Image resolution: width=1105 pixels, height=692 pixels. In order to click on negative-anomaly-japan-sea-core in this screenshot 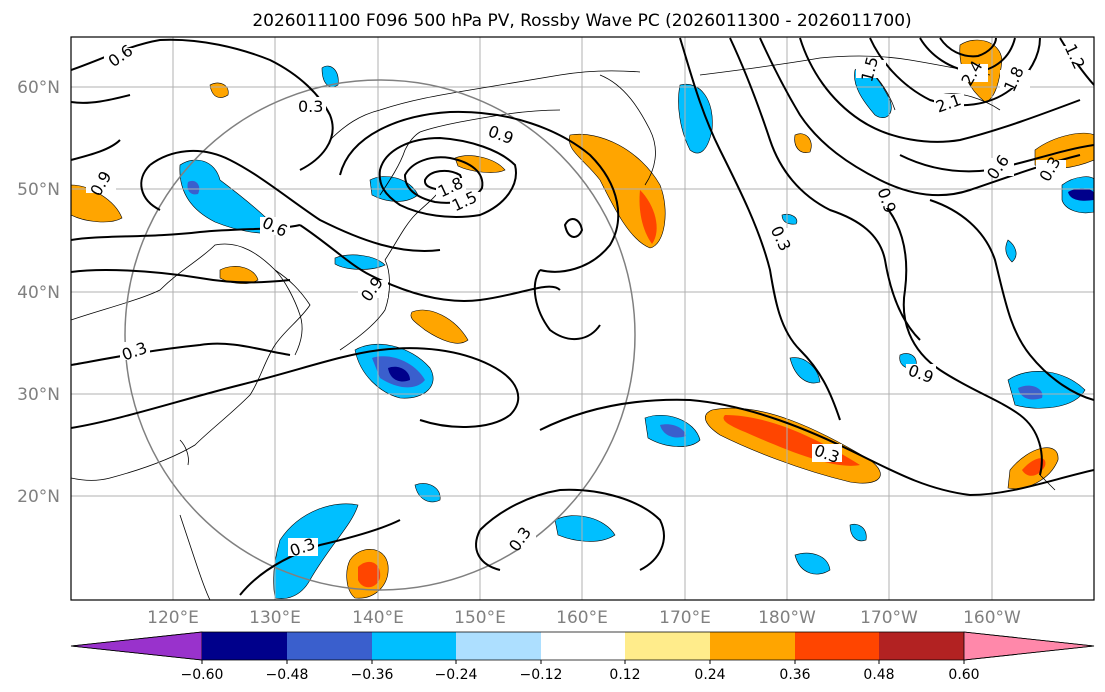, I will do `click(399, 374)`.